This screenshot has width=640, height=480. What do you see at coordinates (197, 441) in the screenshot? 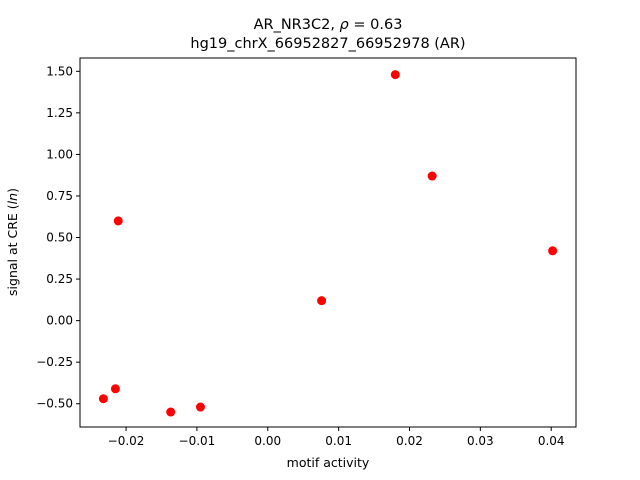
I see `x-tick-label: −0.01` at bounding box center [197, 441].